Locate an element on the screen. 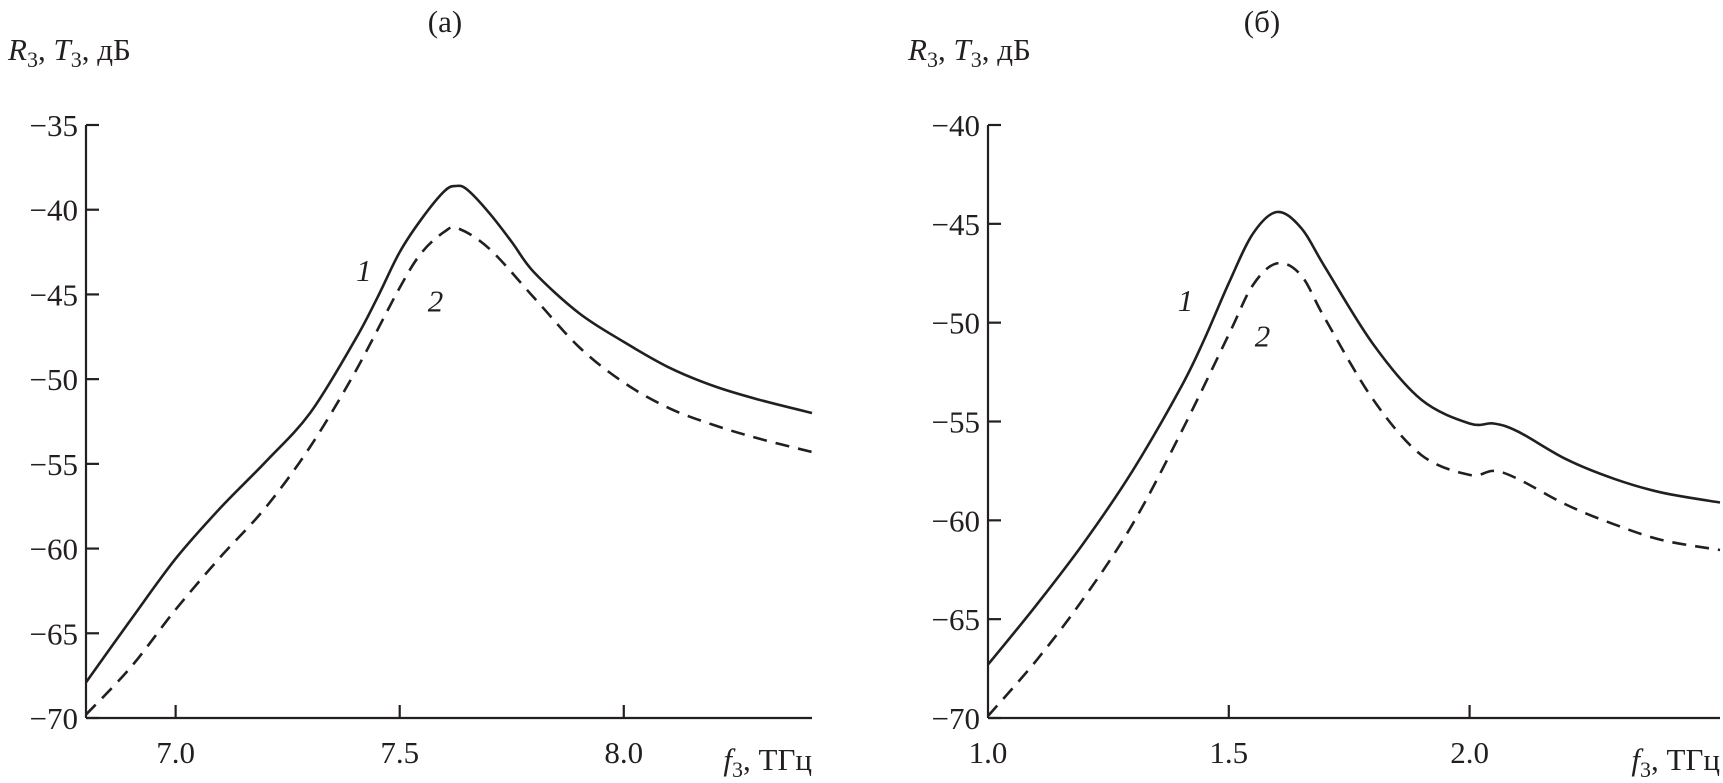 This screenshot has width=1723, height=783. x-tick-label: 8.0 is located at coordinates (623, 752).